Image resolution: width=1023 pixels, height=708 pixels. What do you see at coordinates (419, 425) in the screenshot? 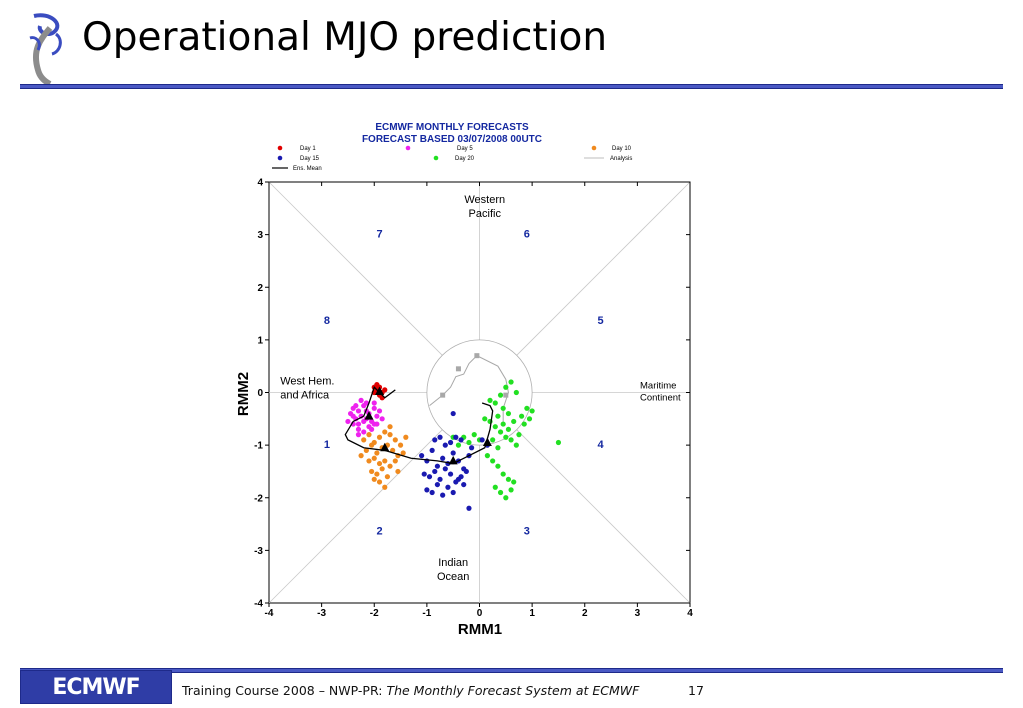
I see `ensemble-mean-track` at bounding box center [419, 425].